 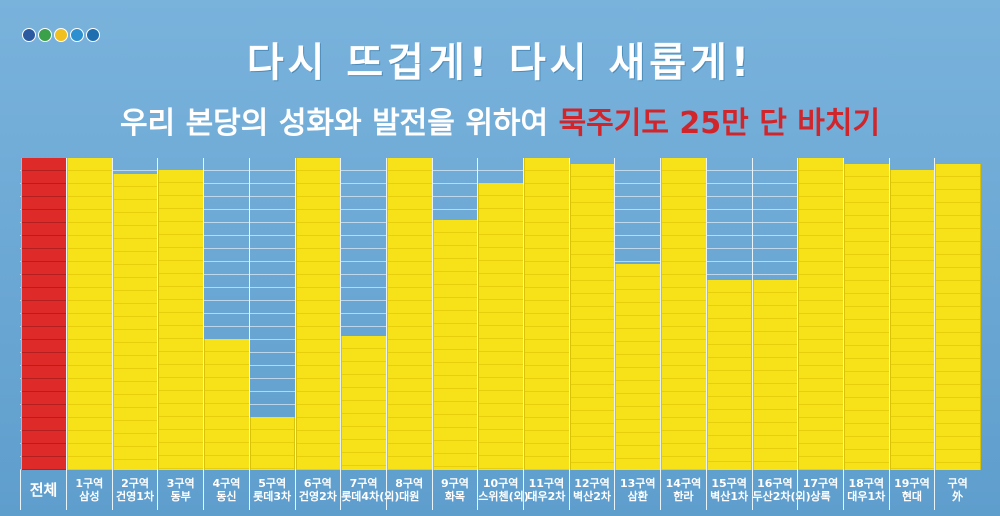 I want to click on column-label: 7구역 롯데4차(외), so click(x=370, y=490).